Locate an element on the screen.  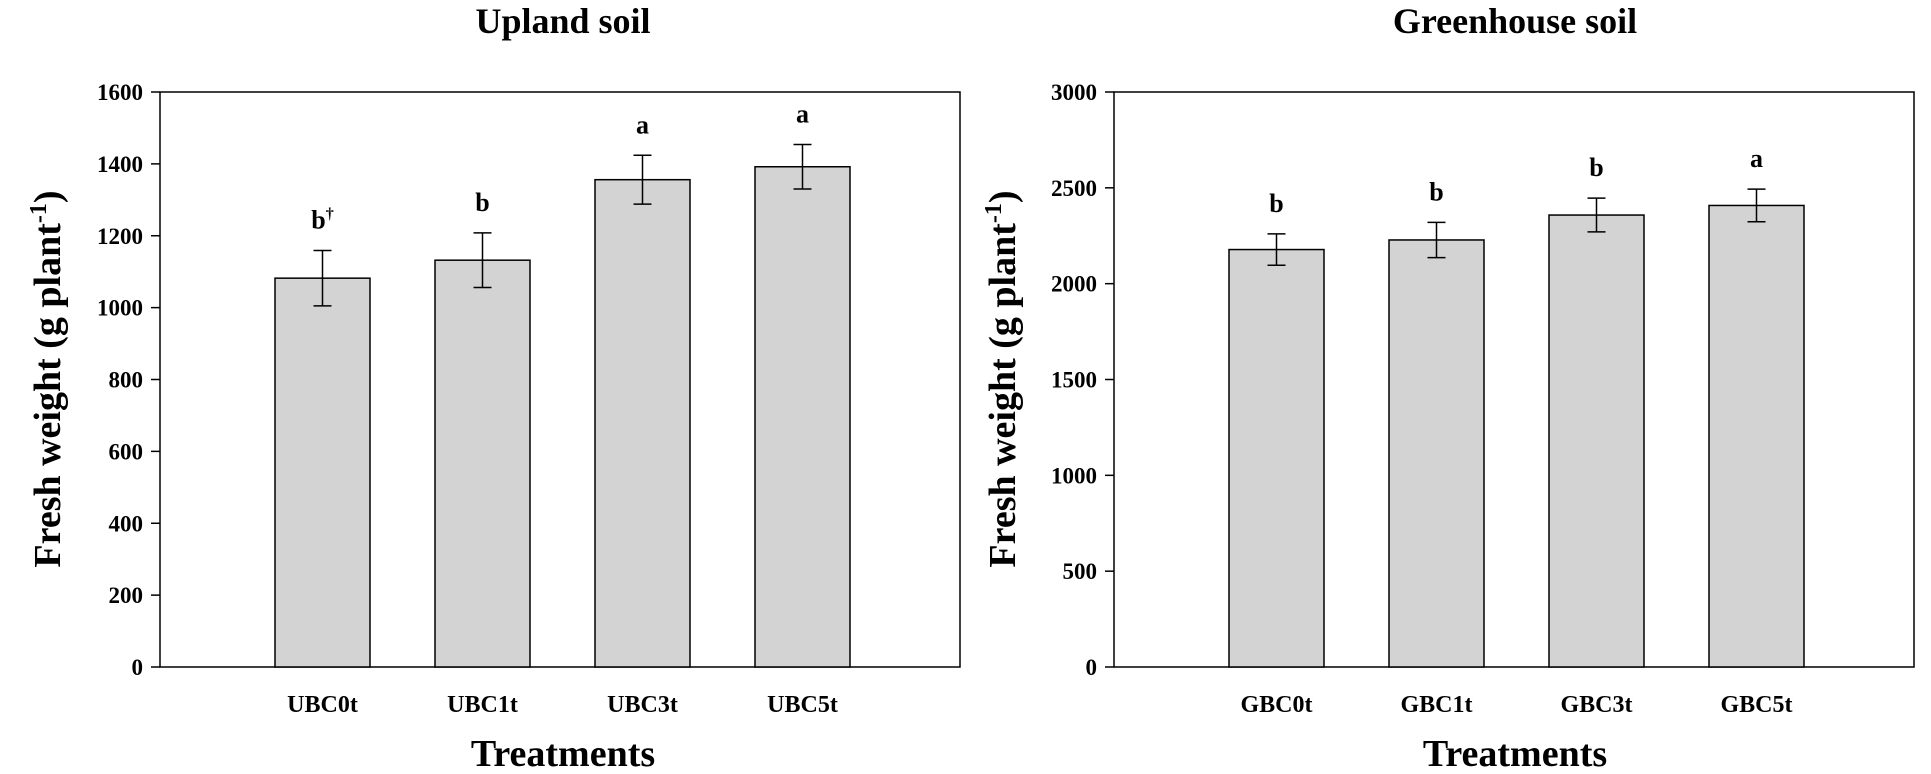
x-tick-label: UBC5t is located at coordinates (802, 705).